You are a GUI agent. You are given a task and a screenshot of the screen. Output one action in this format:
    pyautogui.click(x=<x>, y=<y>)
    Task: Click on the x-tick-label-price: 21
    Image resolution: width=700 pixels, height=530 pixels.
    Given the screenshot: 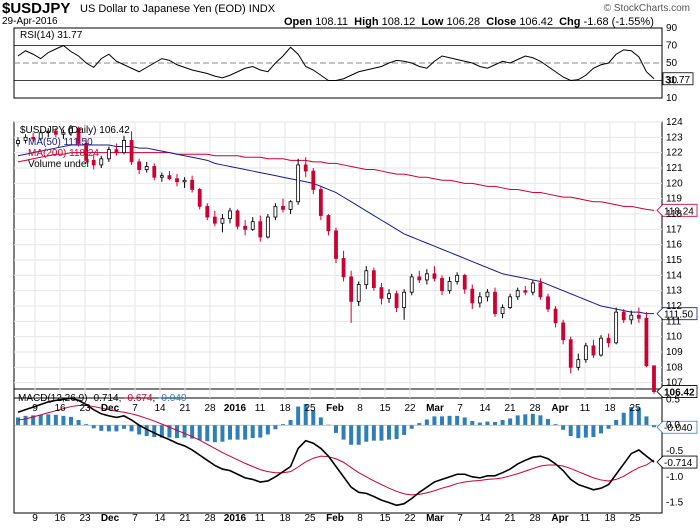 What is the action you would take?
    pyautogui.click(x=510, y=408)
    